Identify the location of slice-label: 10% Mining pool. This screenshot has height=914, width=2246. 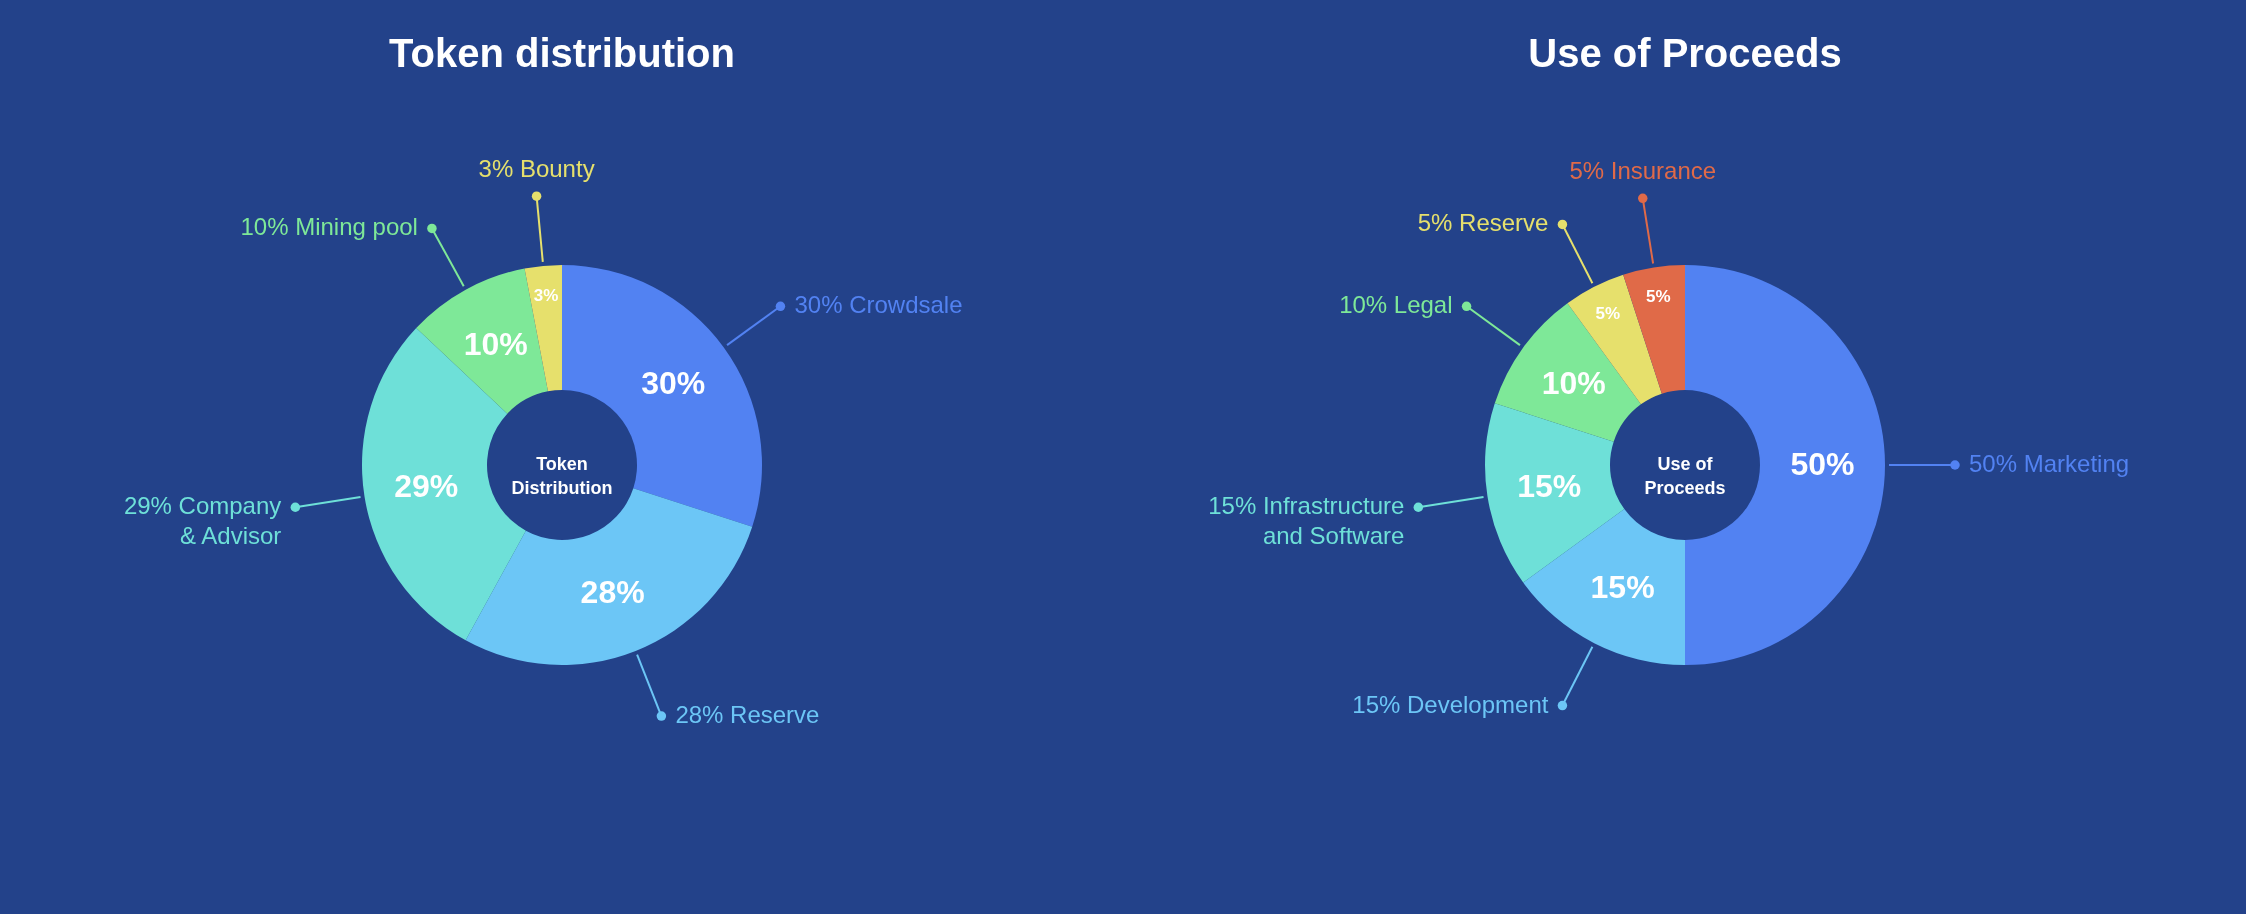
(328, 227).